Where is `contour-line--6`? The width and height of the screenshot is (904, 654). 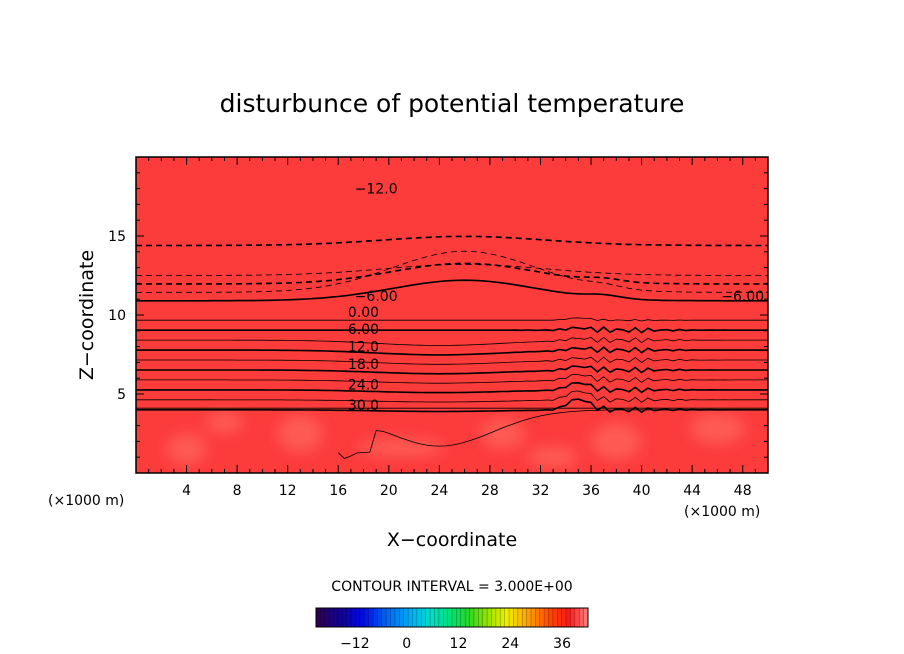 contour-line--6 is located at coordinates (452, 273).